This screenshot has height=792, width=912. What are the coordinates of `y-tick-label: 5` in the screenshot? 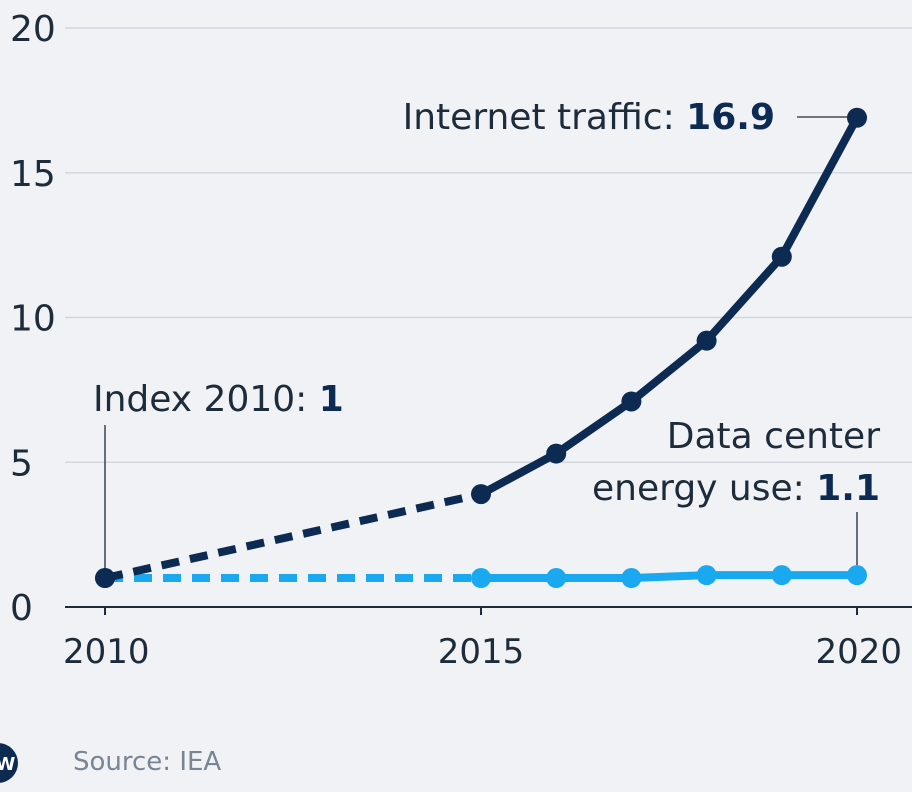 It's located at (21, 463).